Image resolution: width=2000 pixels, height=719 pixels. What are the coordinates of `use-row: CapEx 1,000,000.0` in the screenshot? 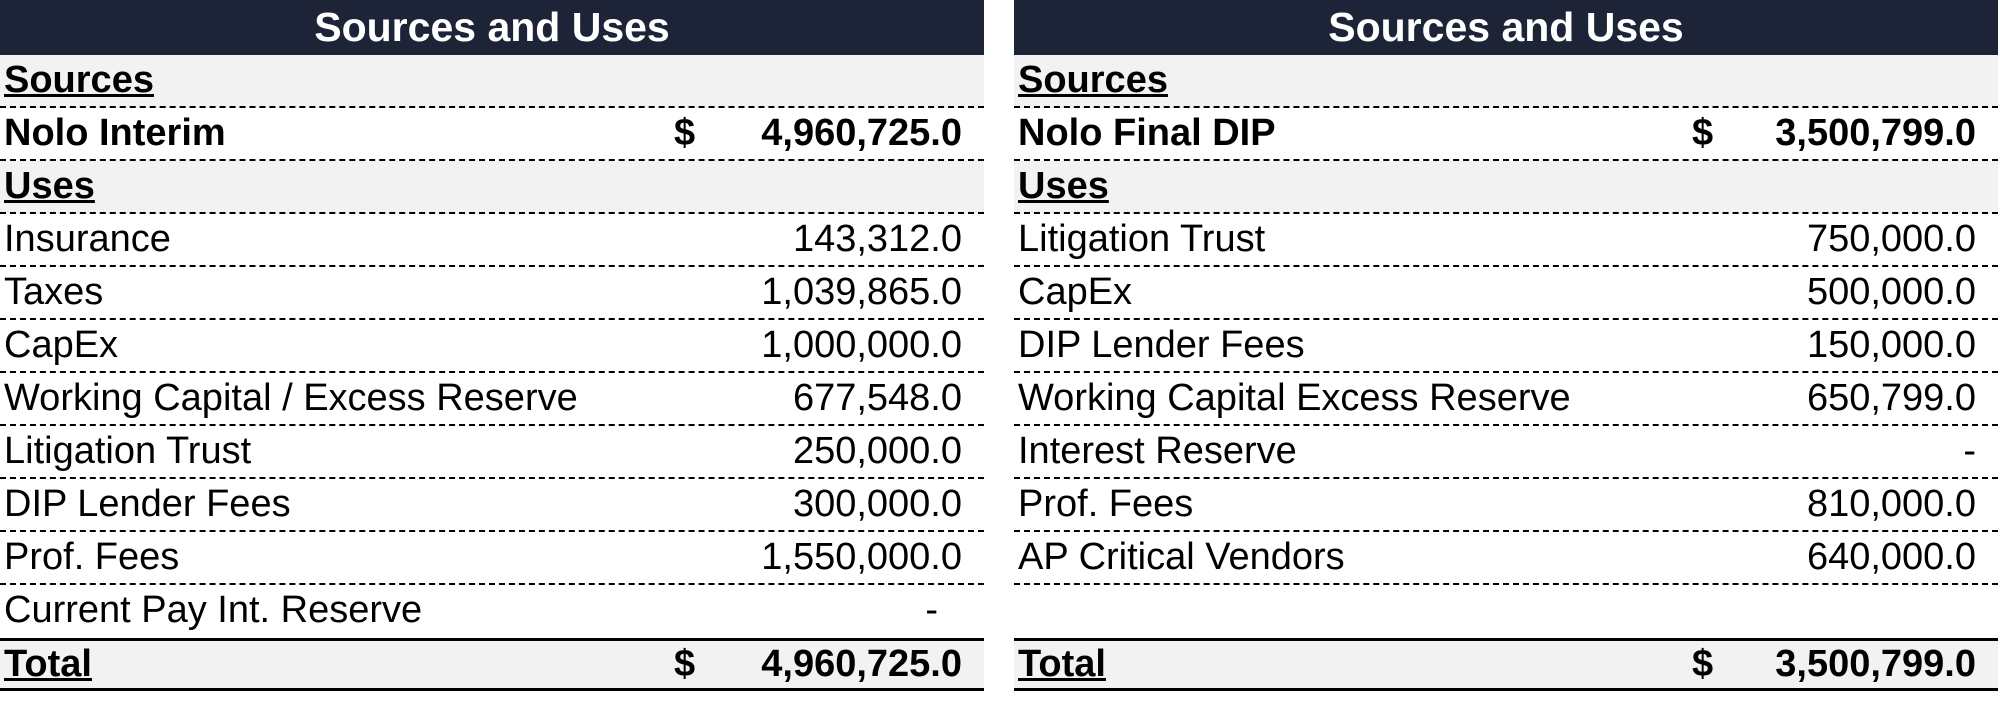 It's located at (492, 346).